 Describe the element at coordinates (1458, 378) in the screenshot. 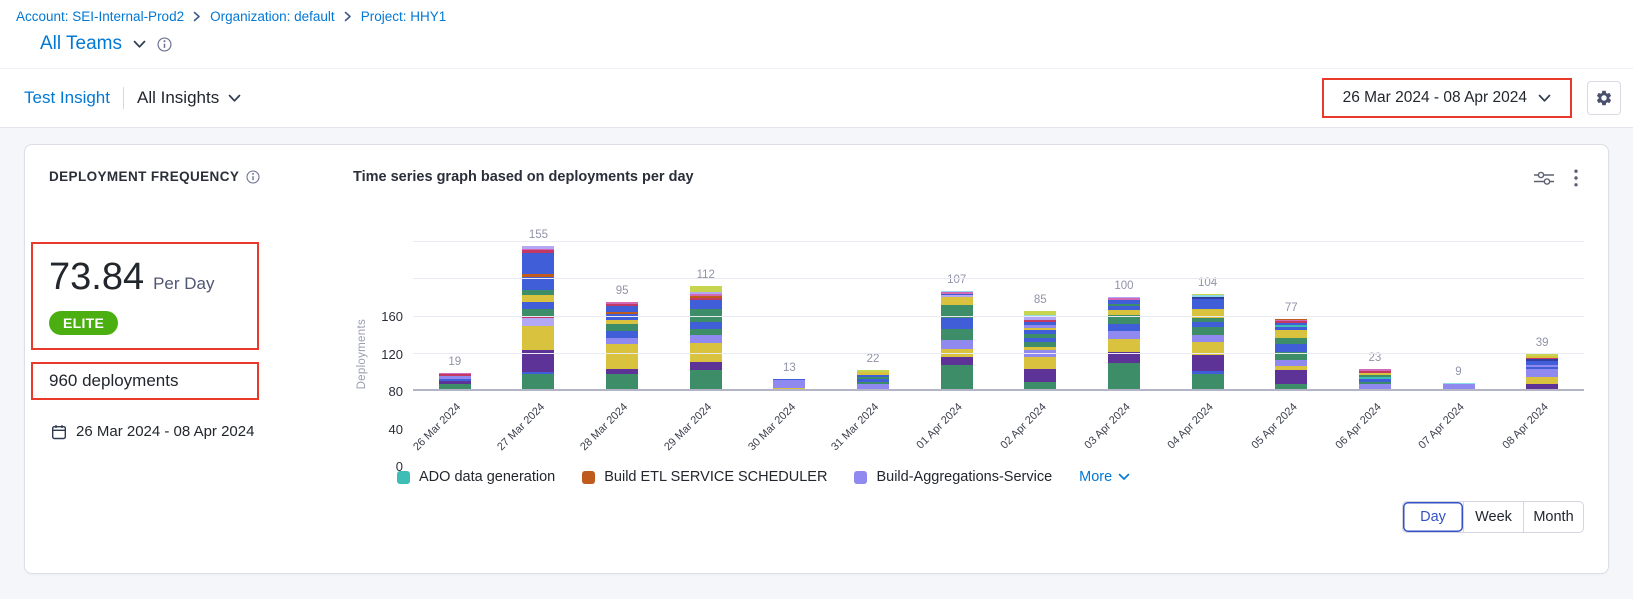

I see `bar-stack-07-apr-2024: 9` at that location.